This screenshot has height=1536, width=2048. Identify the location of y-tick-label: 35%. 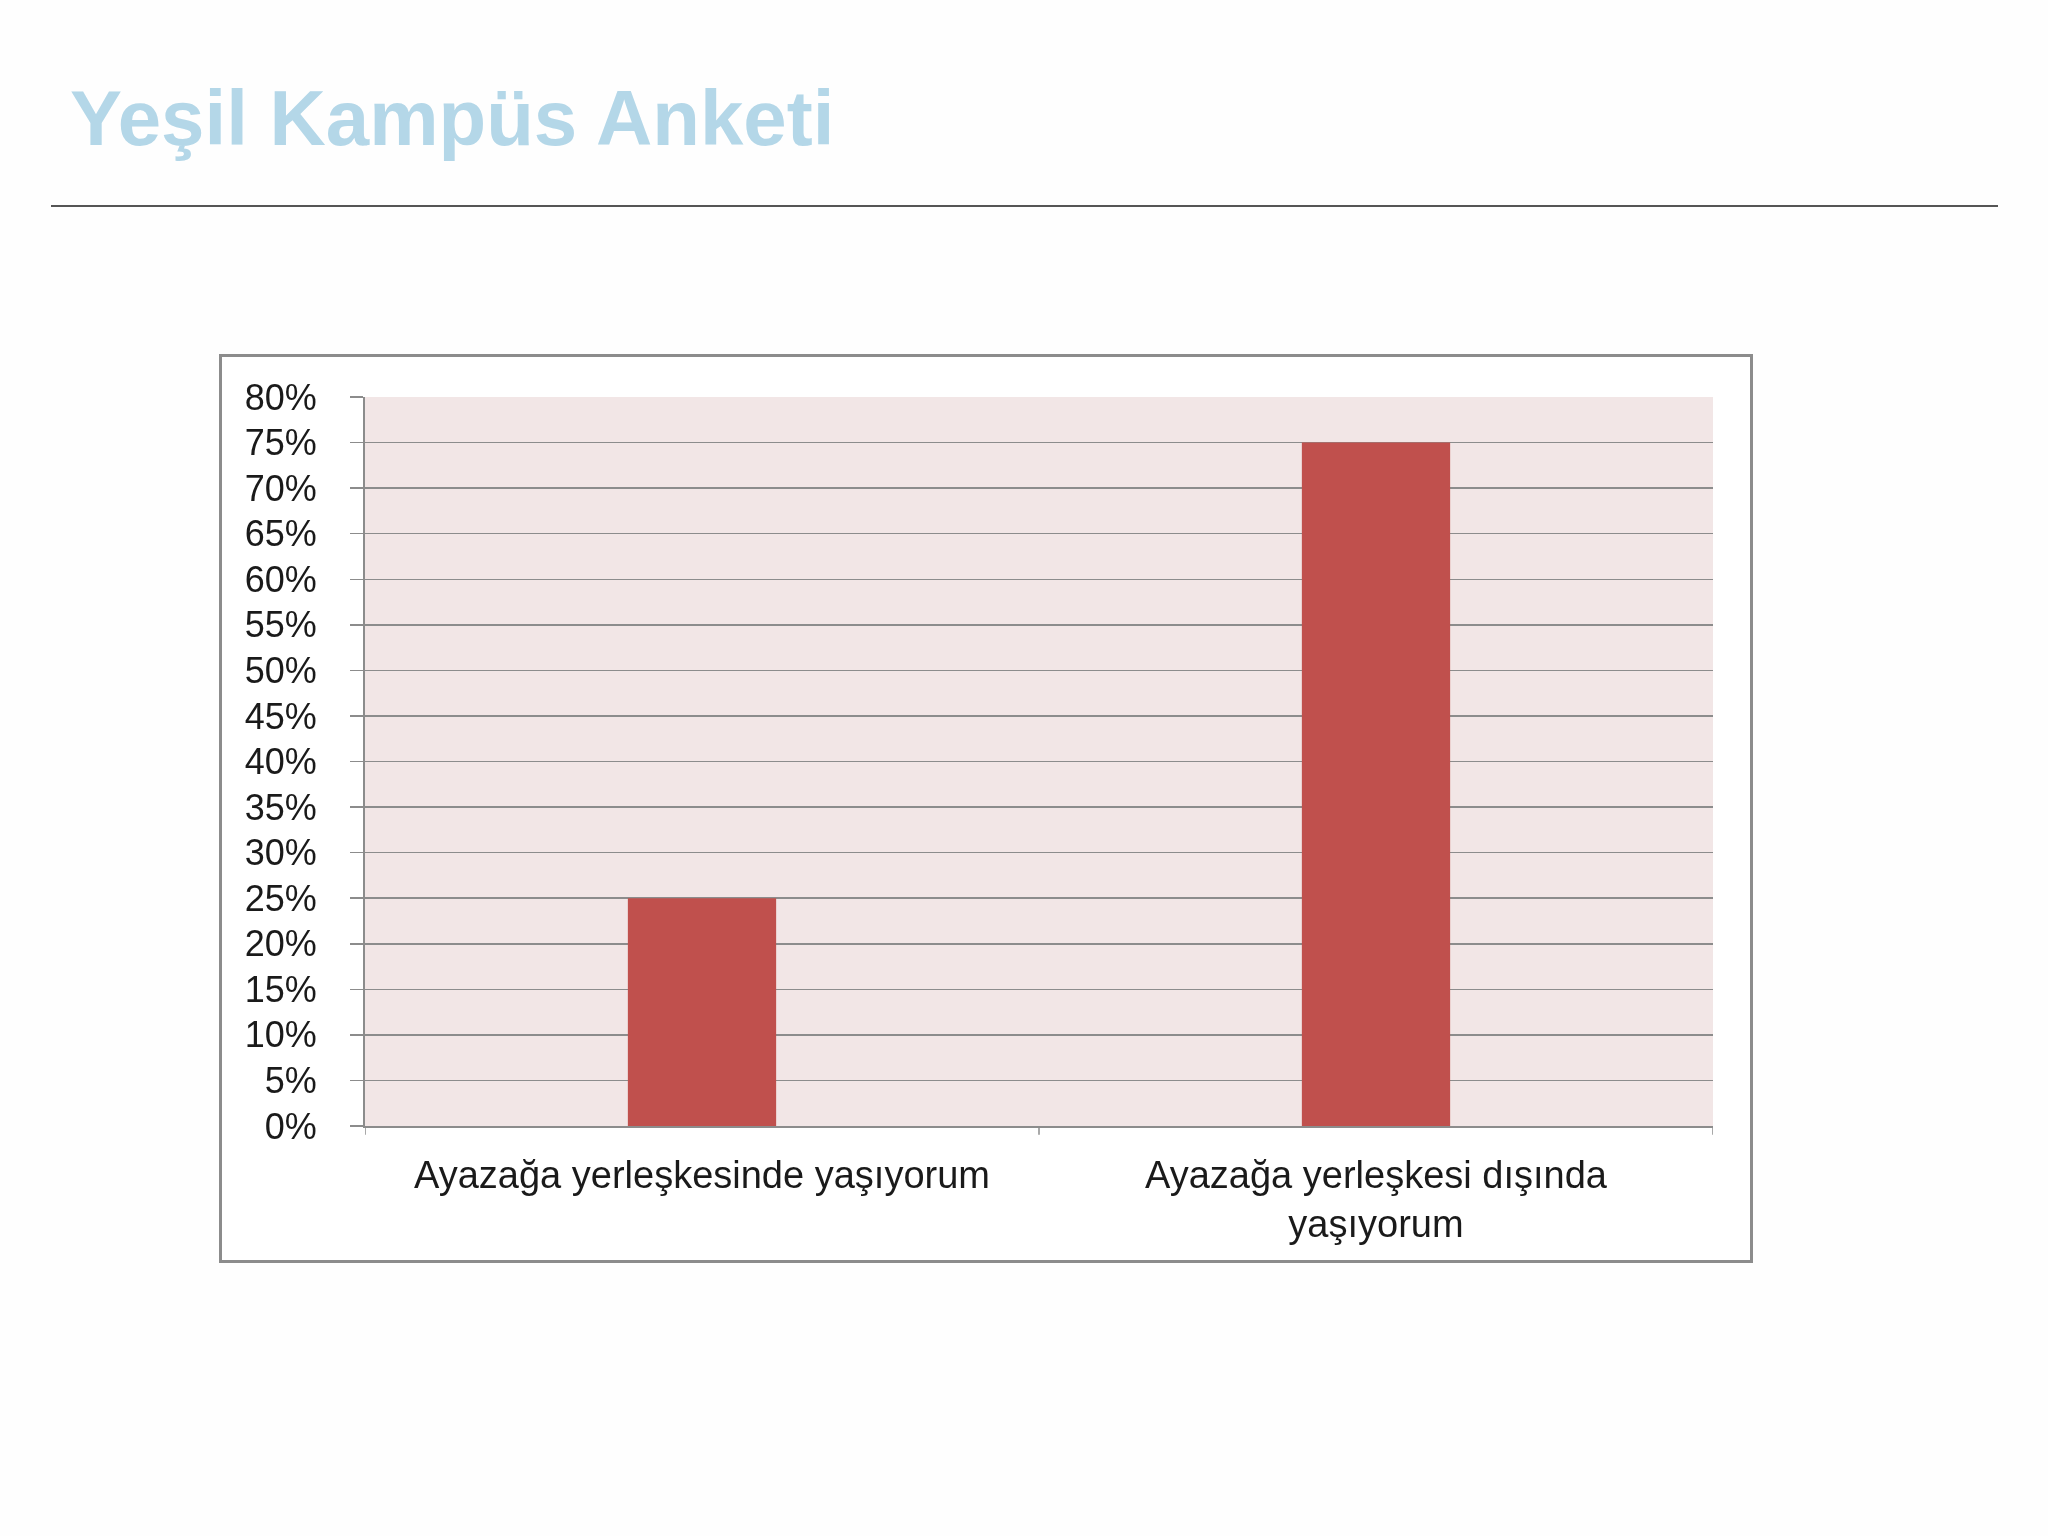
(280, 807).